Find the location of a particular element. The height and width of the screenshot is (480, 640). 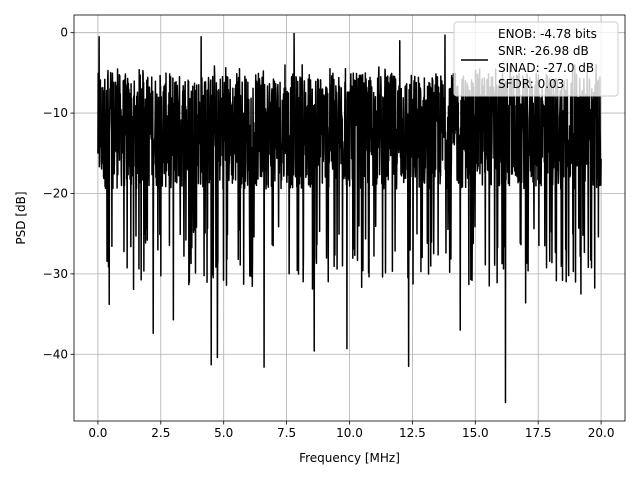

y-tick-label: −30 is located at coordinates (55, 274).